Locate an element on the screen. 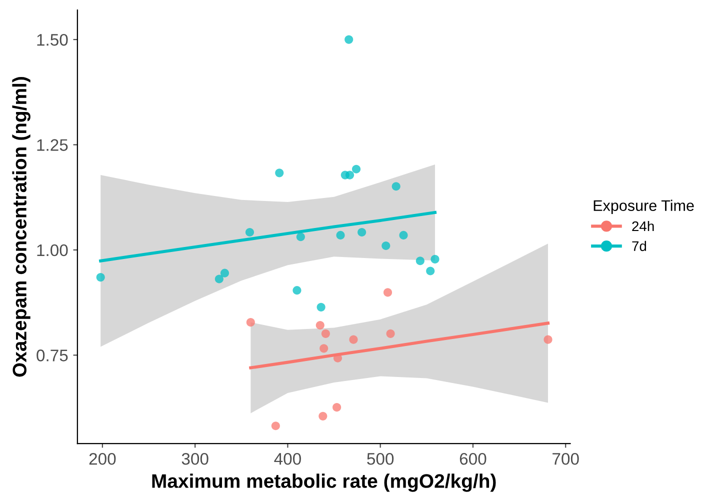  x-tick-label: 600 is located at coordinates (473, 458).